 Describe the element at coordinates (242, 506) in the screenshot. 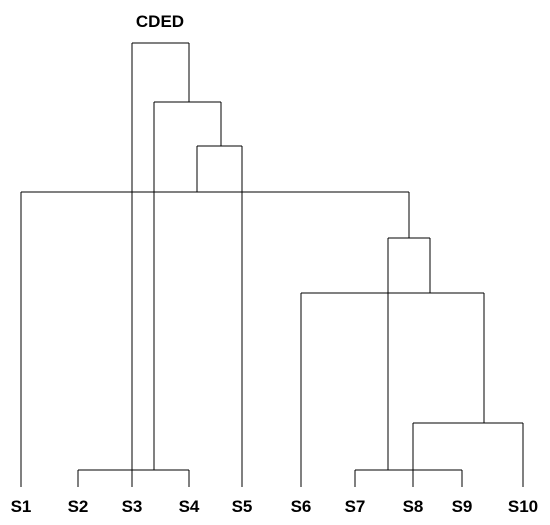

I see `leaf-label-s5: S5` at that location.